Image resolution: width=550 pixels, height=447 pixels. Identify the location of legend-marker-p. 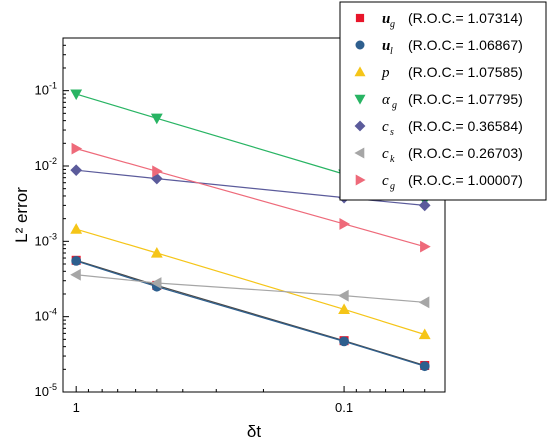
(360, 71).